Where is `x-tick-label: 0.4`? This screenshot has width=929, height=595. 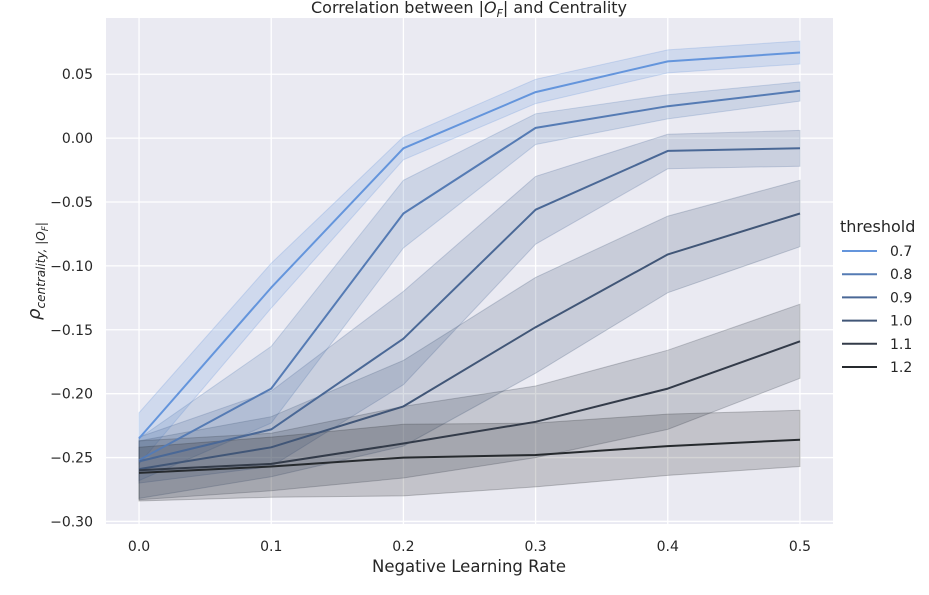
x-tick-label: 0.4 is located at coordinates (668, 547).